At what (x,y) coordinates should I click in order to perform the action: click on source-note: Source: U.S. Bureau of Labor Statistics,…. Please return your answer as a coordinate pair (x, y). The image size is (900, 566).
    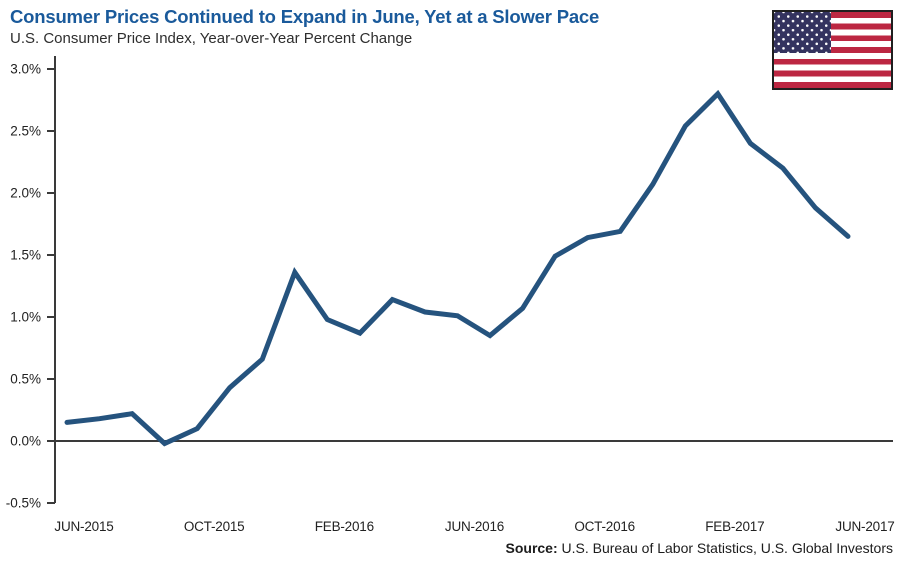
    Looking at the image, I should click on (700, 548).